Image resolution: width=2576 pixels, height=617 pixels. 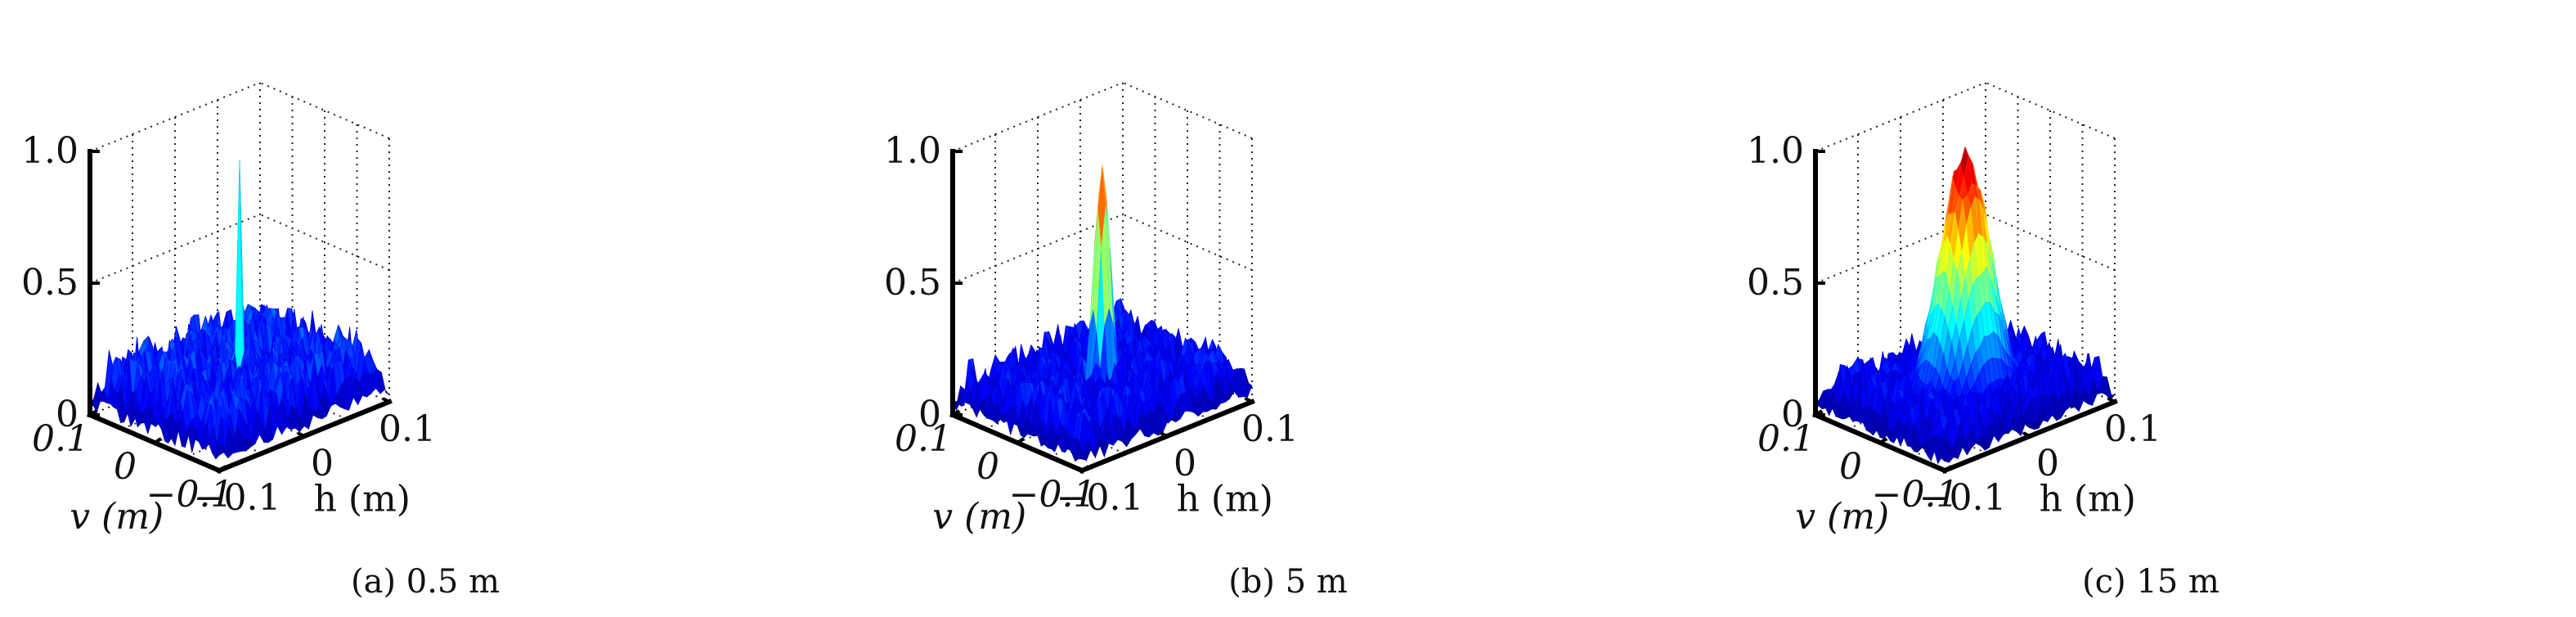 I want to click on surface-plot-c: 00.51.0−0.100.10.10−0.1 h (m)v (m), so click(x=1954, y=310).